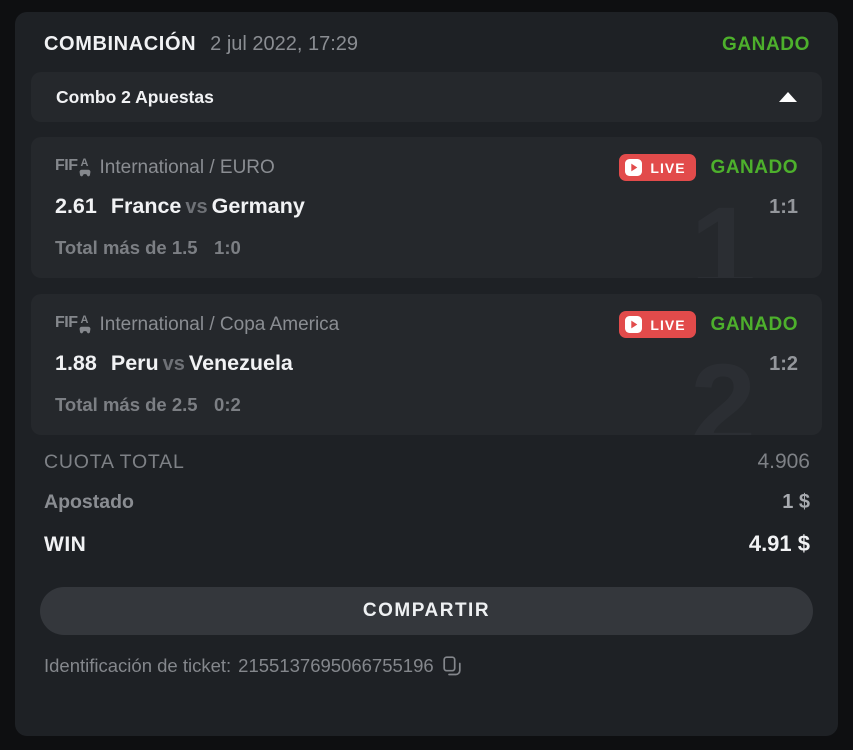 The height and width of the screenshot is (750, 853). I want to click on bet-market-row: Total más de 1.5 1:0, so click(426, 248).